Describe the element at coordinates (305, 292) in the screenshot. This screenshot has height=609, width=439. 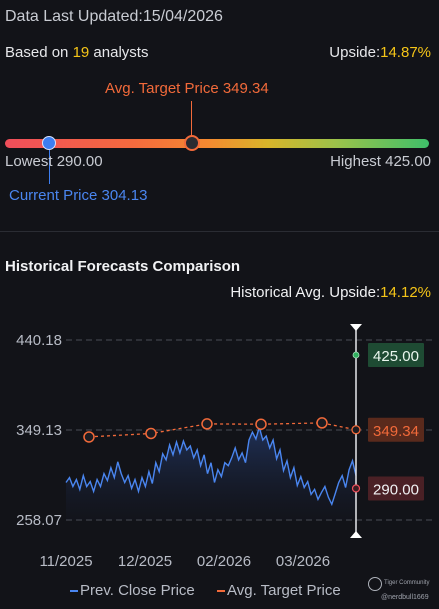
I see `historical-upside-label: Historical Avg. Upside:` at that location.